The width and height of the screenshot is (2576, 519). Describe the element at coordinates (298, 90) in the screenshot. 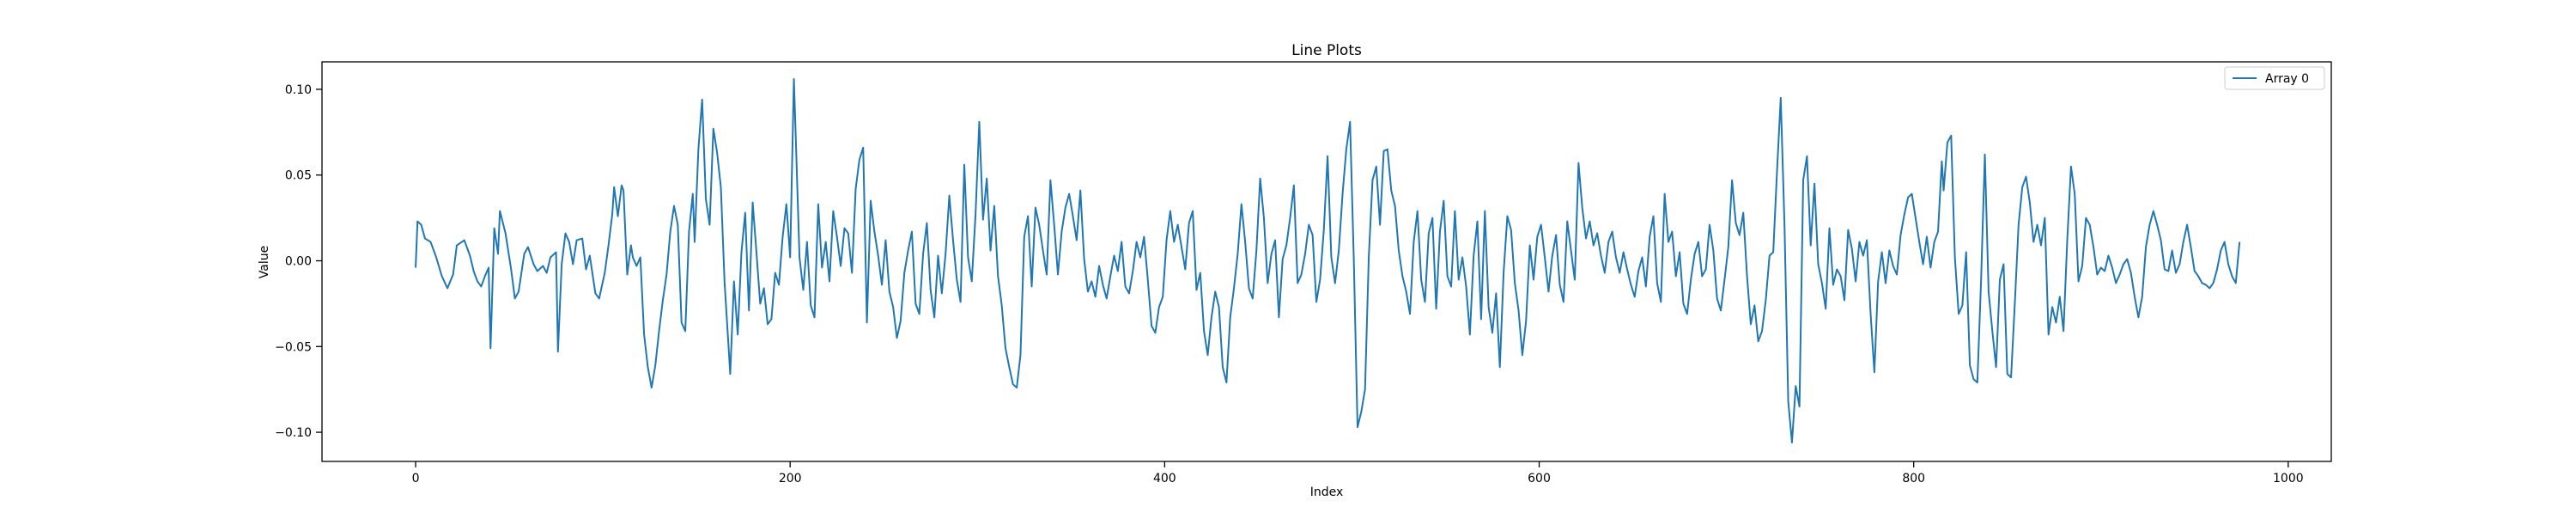

I see `y-tick-label: 0.10` at that location.